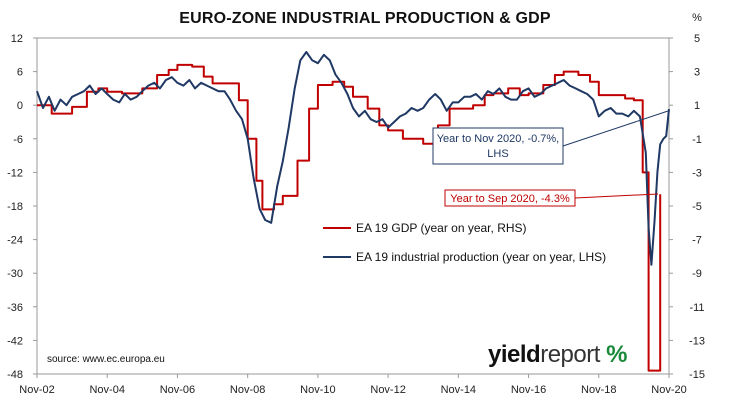 The width and height of the screenshot is (730, 400). Describe the element at coordinates (570, 354) in the screenshot. I see `logo-word-report: report` at that location.